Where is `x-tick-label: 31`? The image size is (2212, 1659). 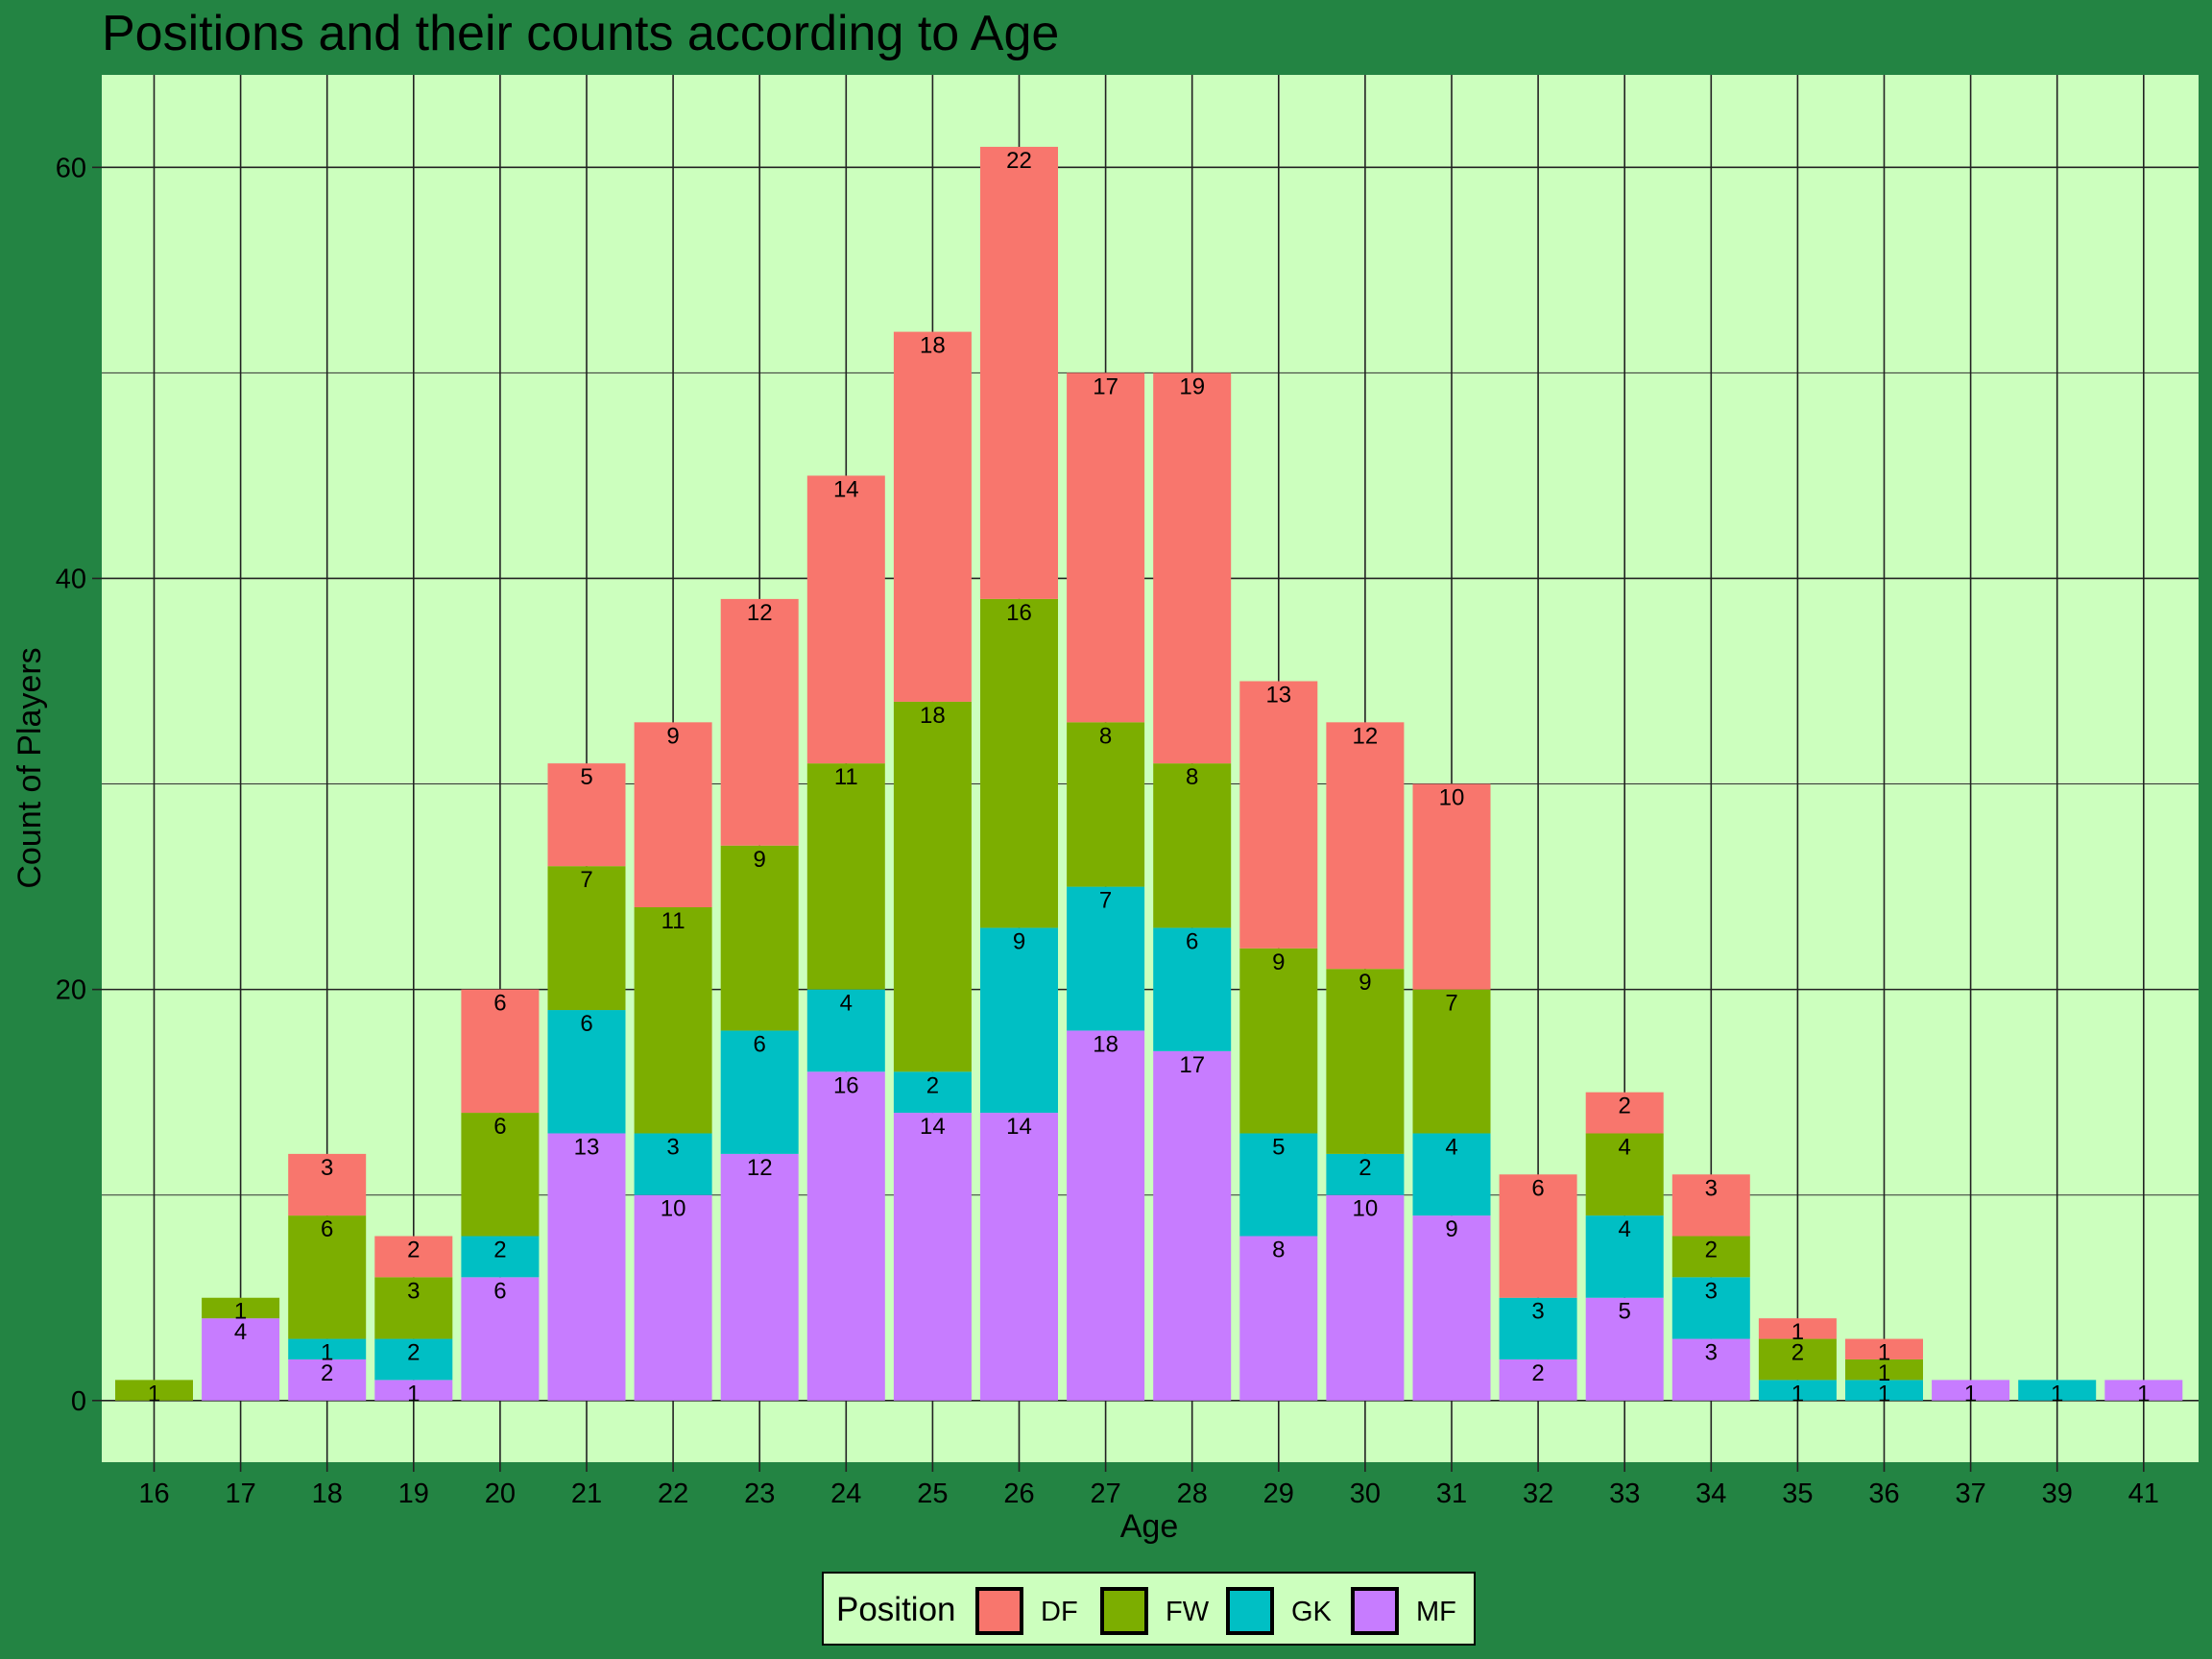
x-tick-label: 31 is located at coordinates (1451, 1494).